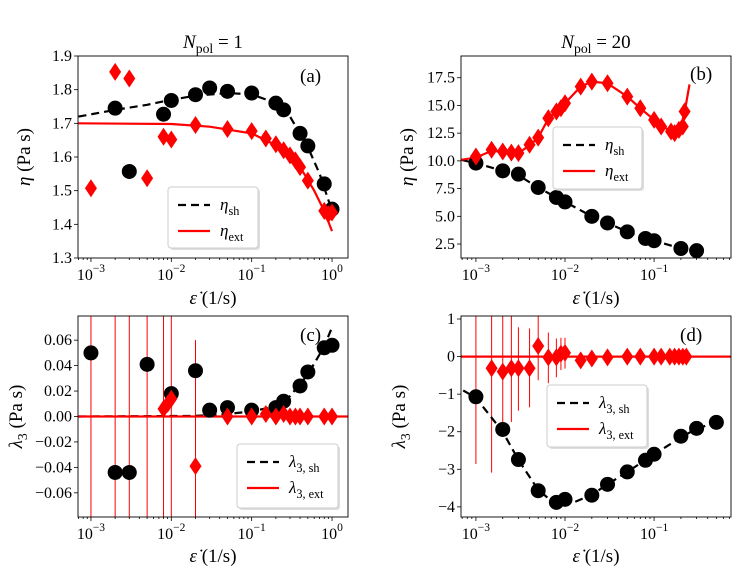 The height and width of the screenshot is (576, 747). Describe the element at coordinates (399, 444) in the screenshot. I see `y-axis-label-part: λ` at that location.